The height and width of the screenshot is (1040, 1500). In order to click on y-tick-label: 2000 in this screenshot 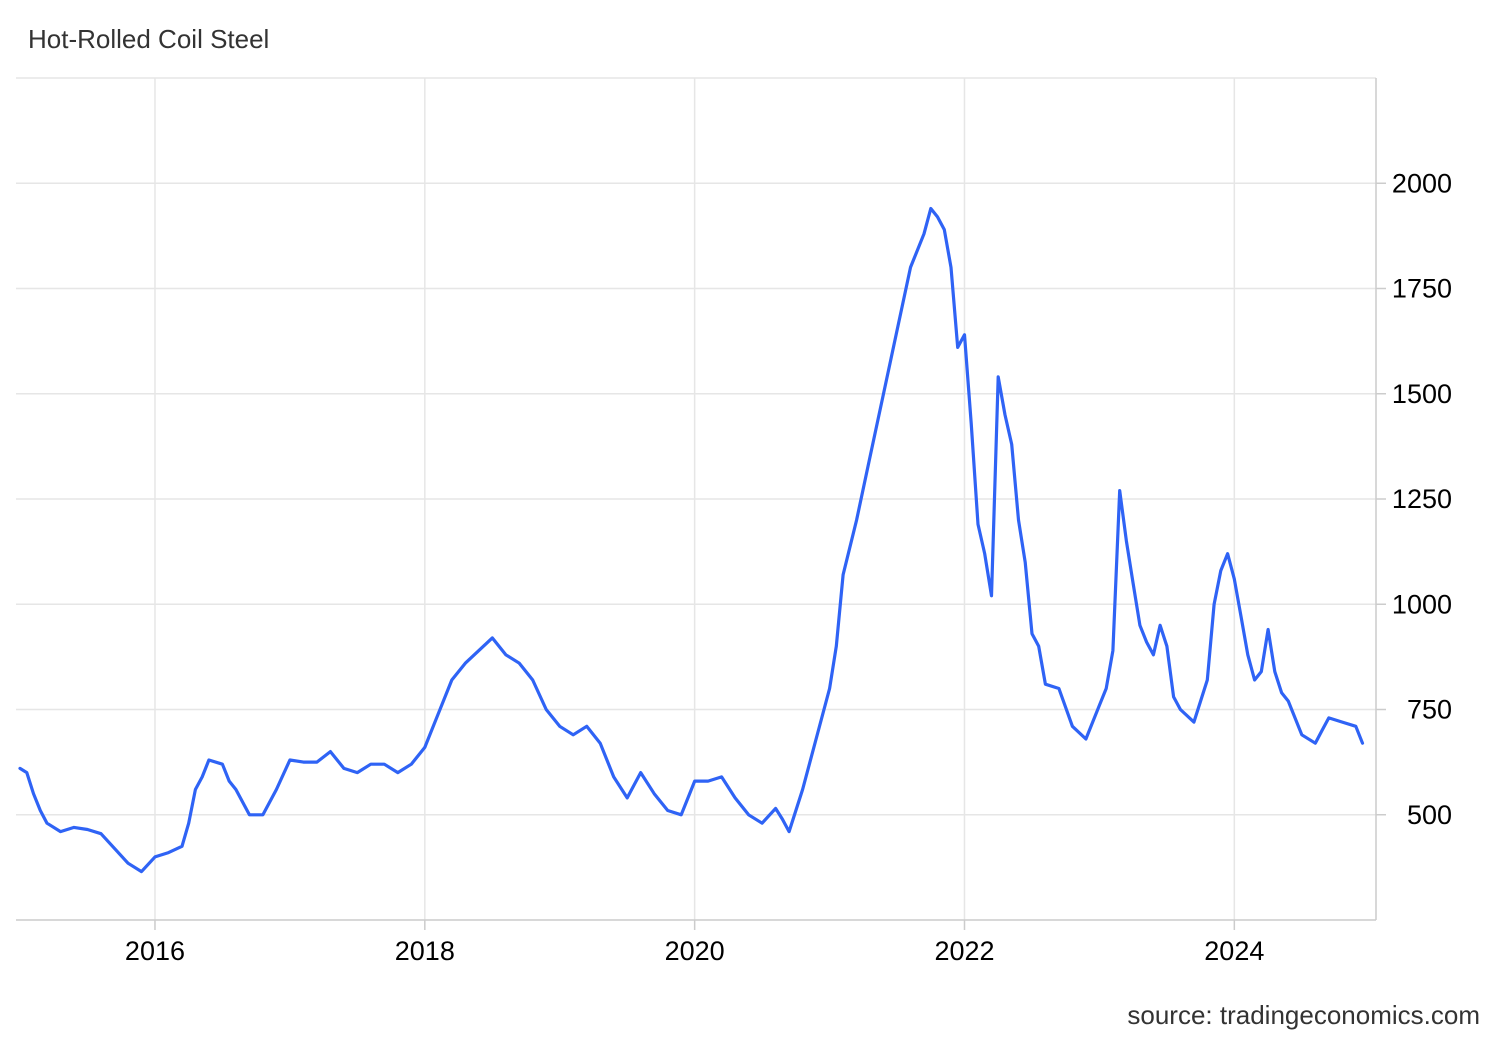, I will do `click(1422, 183)`.